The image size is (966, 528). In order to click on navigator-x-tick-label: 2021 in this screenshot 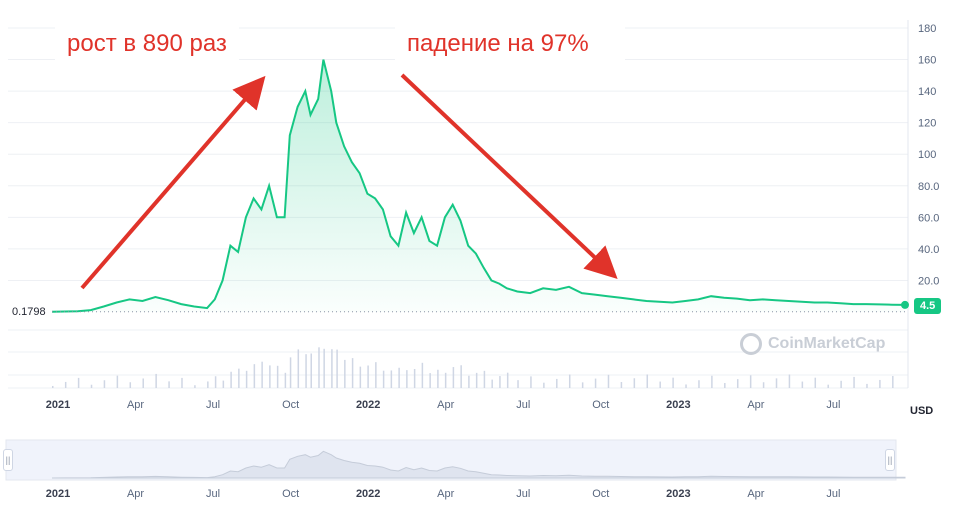, I will do `click(58, 494)`.